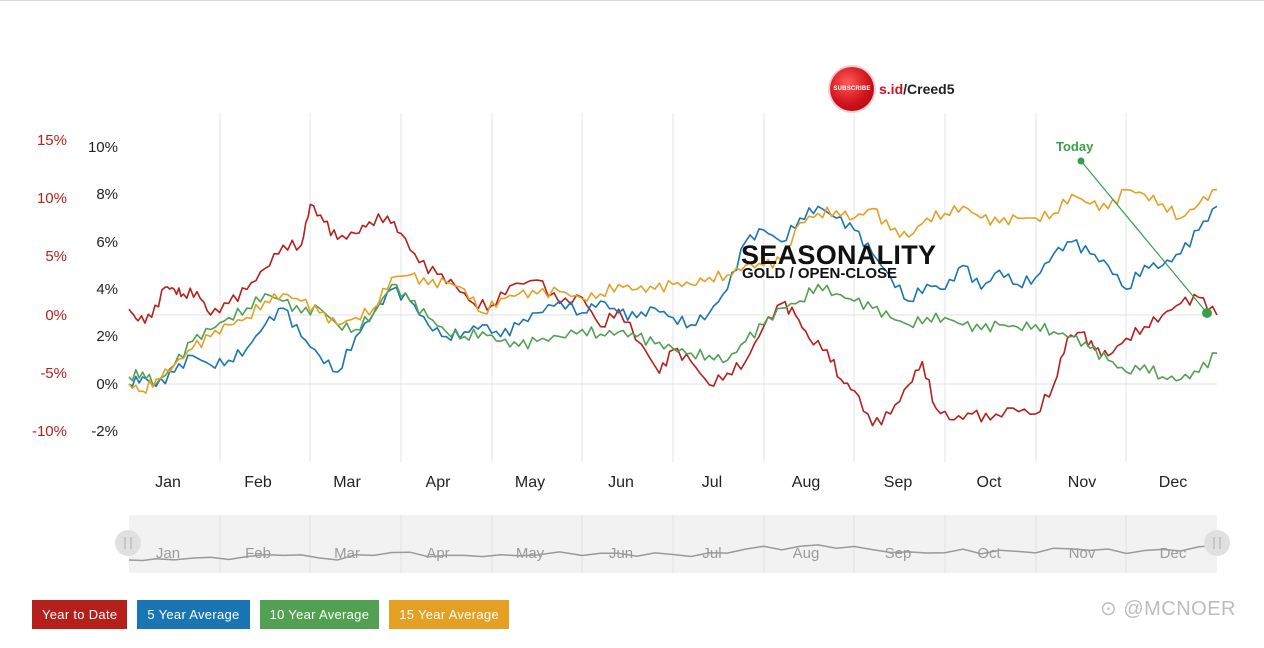 The image size is (1264, 648). What do you see at coordinates (347, 553) in the screenshot?
I see `navigator-month-label: Mar` at bounding box center [347, 553].